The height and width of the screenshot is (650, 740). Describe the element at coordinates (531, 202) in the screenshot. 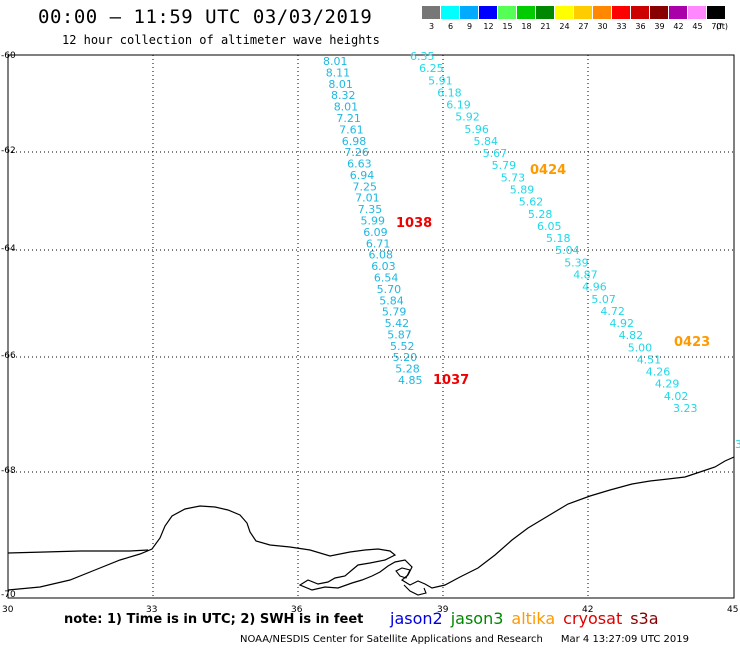

I see `wave-height-value: 5.62` at that location.